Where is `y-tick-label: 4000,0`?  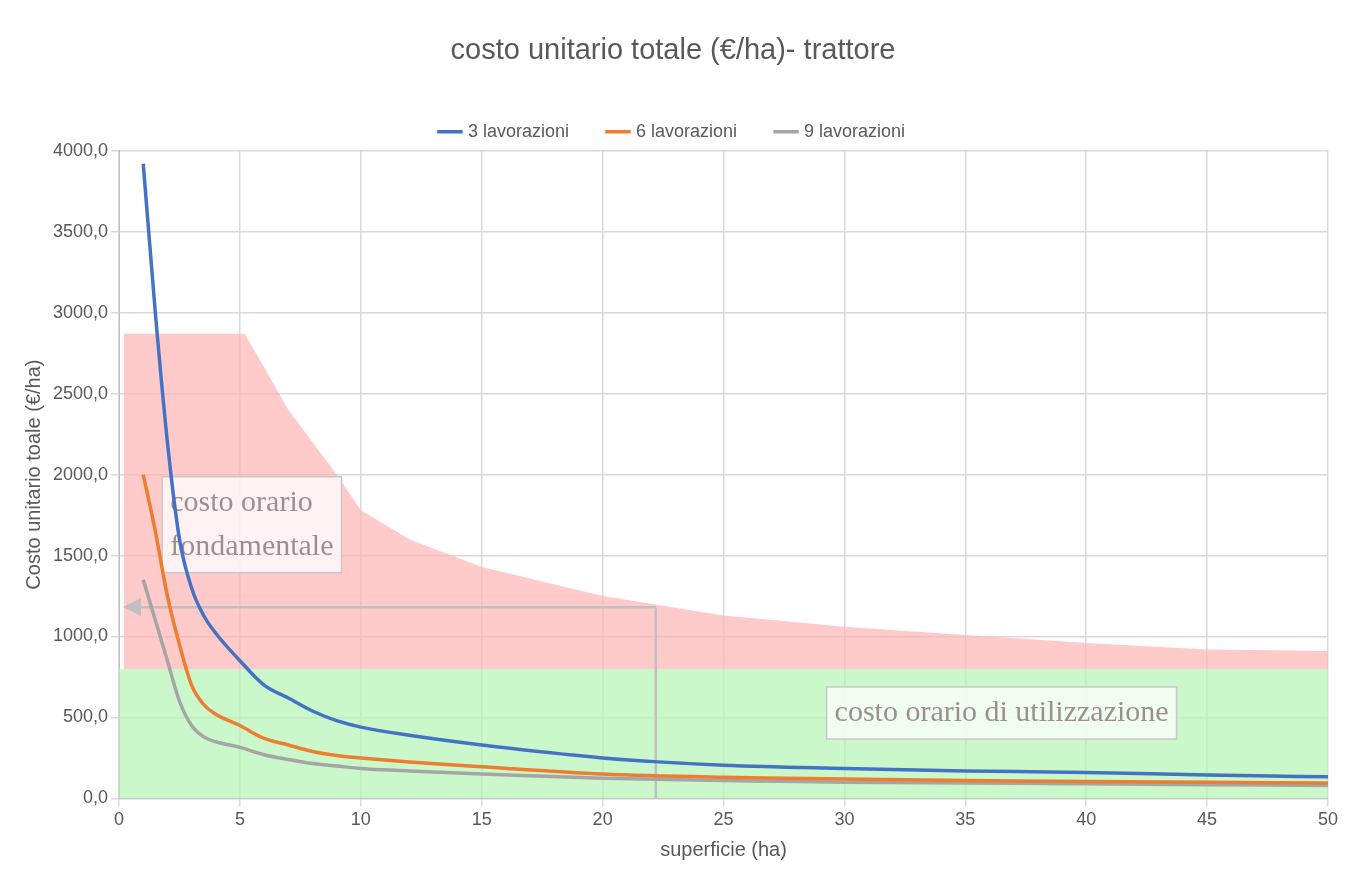
y-tick-label: 4000,0 is located at coordinates (80, 149).